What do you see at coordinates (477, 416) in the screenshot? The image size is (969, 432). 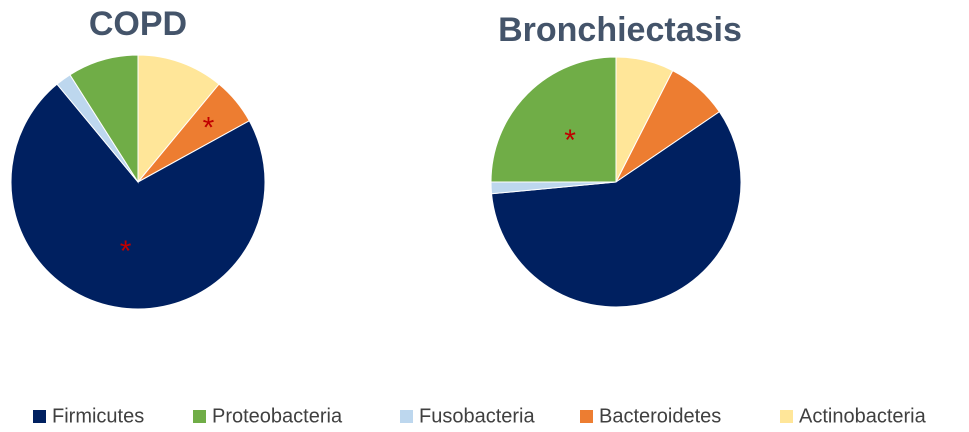 I see `legend-label: Fusobacteria` at bounding box center [477, 416].